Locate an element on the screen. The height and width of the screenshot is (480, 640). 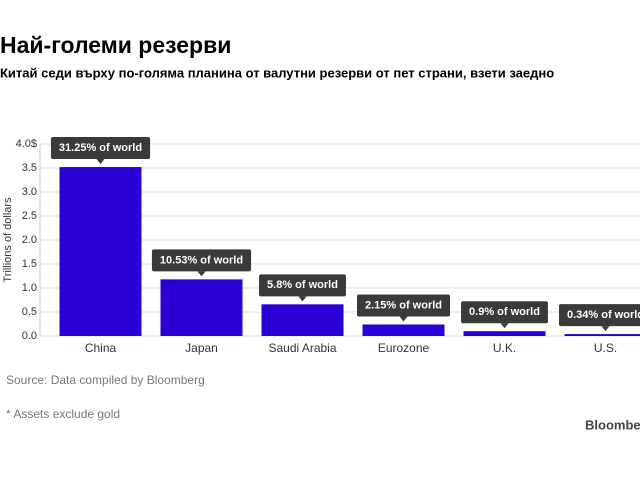
annotation-label: 10.53% of world is located at coordinates (201, 260).